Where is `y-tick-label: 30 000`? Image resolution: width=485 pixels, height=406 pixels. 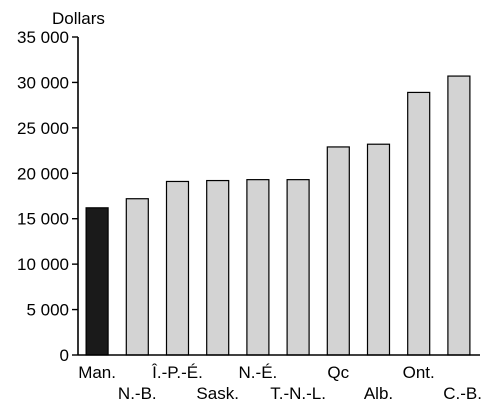
y-tick-label: 30 000 is located at coordinates (43, 82).